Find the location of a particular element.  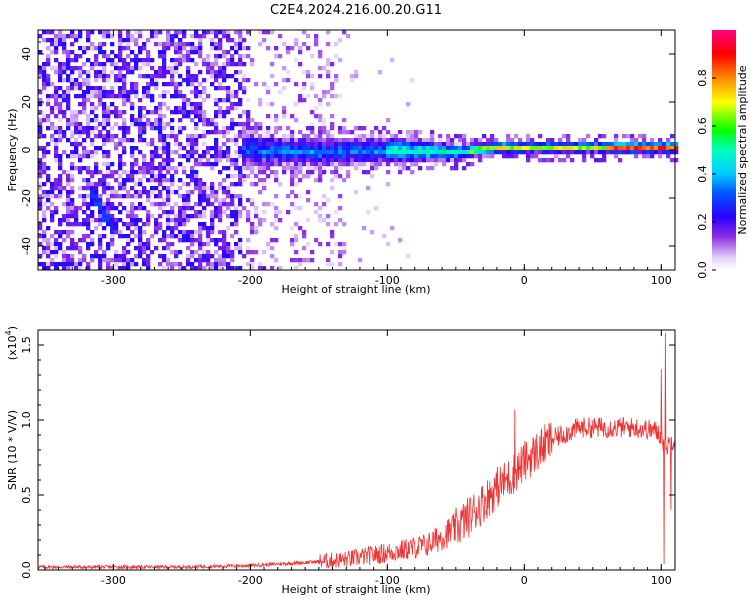

spectrogram-x-label: Height of straight line (km) is located at coordinates (355, 289).